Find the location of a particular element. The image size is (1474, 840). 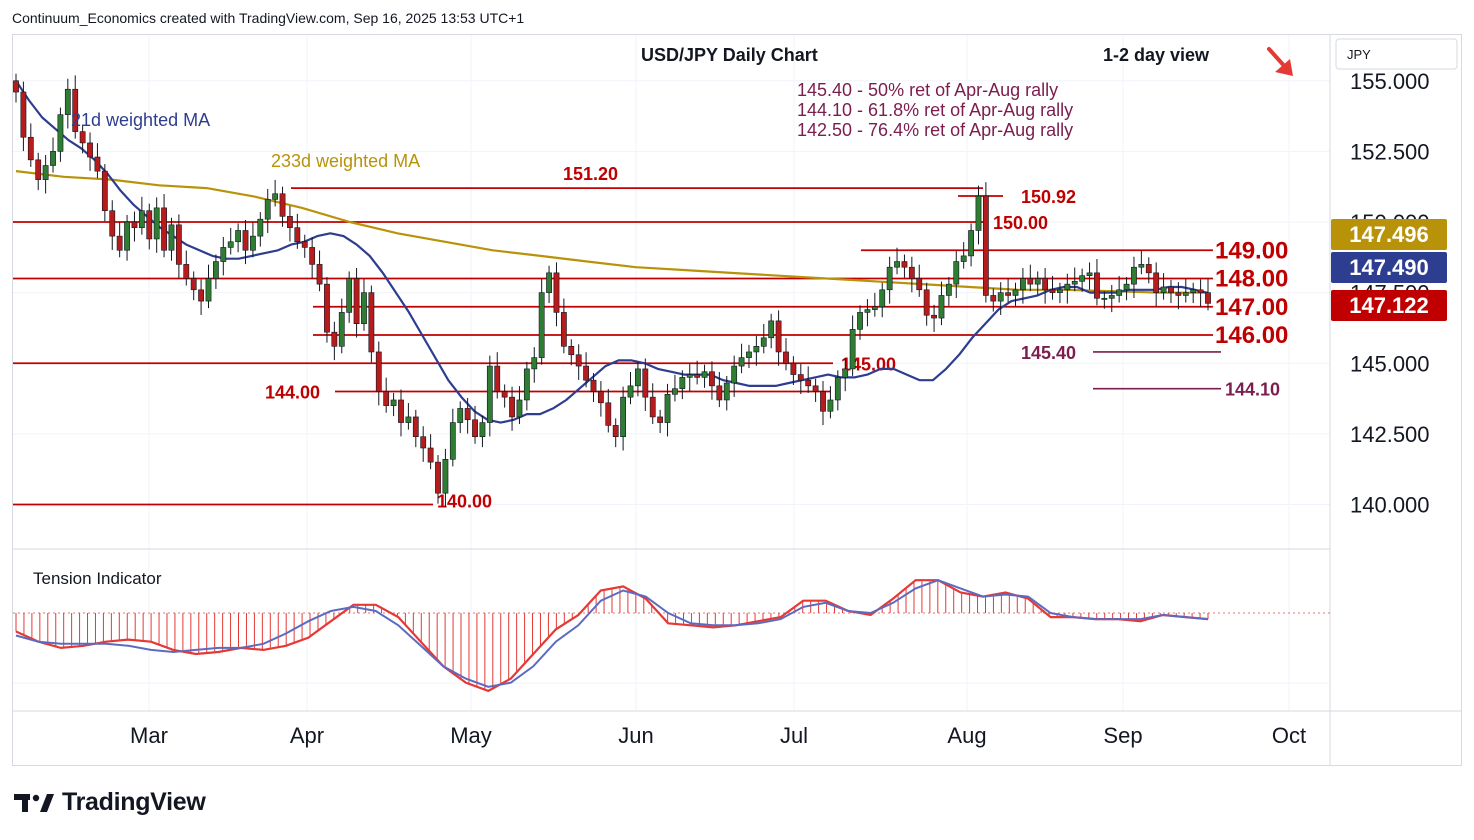

month-tick-label: Apr is located at coordinates (307, 735).